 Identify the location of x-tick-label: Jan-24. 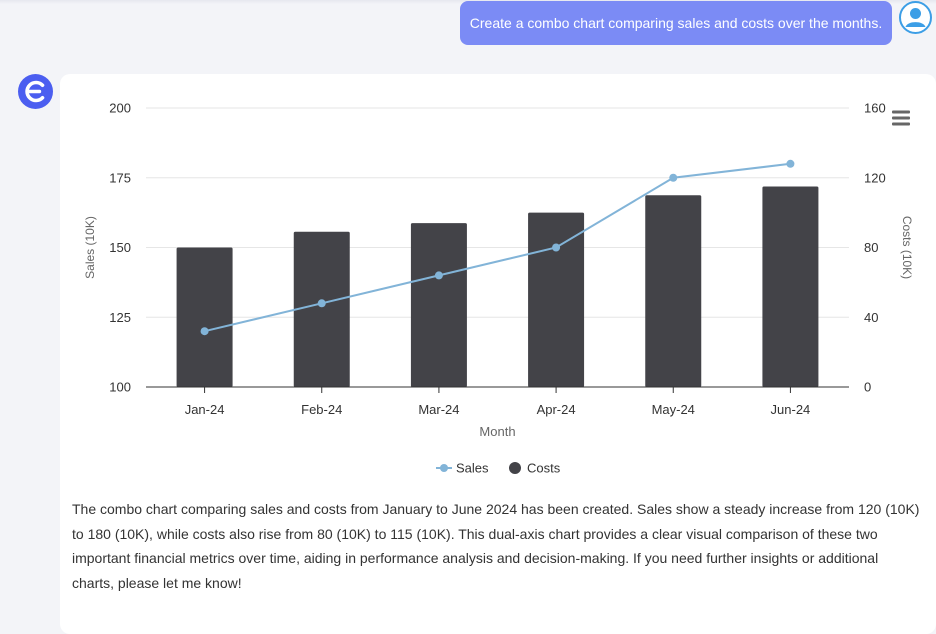
(205, 409).